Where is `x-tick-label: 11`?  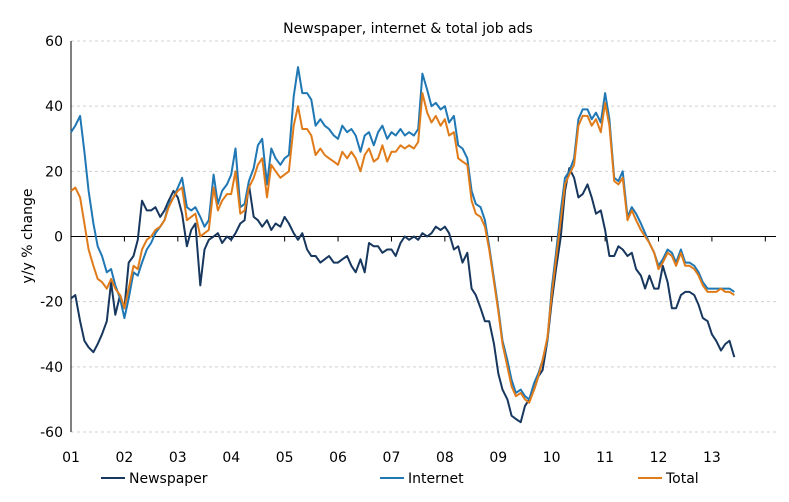
x-tick-label: 11 is located at coordinates (605, 458).